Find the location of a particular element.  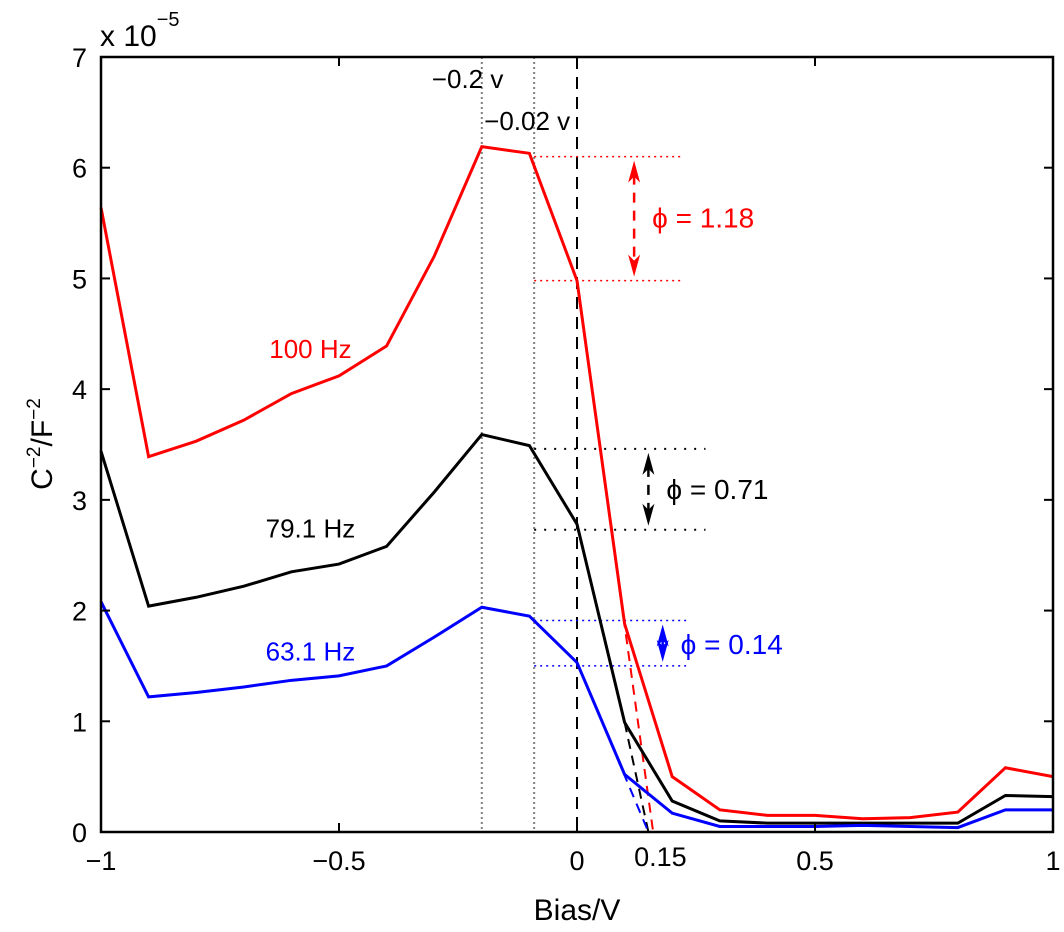

x-tick-label-1: −0.5 is located at coordinates (338, 861).